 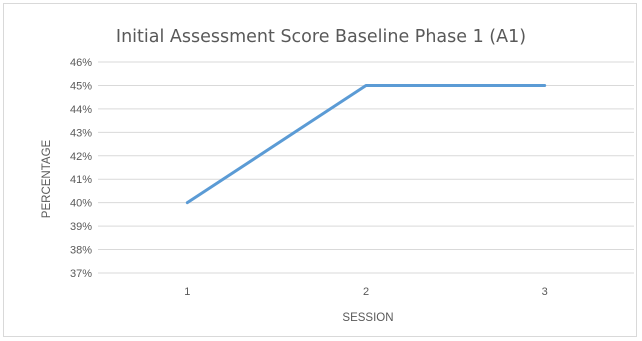 I want to click on y-tick-label: 46%, so click(x=81, y=63).